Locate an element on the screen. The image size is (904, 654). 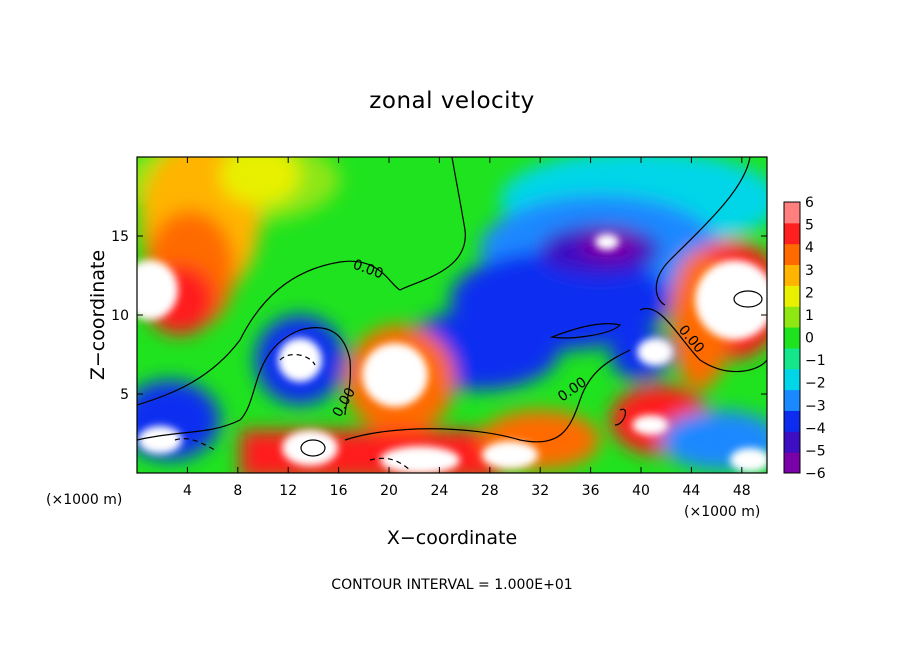
colorbar-tick-label: 6 is located at coordinates (809, 203).